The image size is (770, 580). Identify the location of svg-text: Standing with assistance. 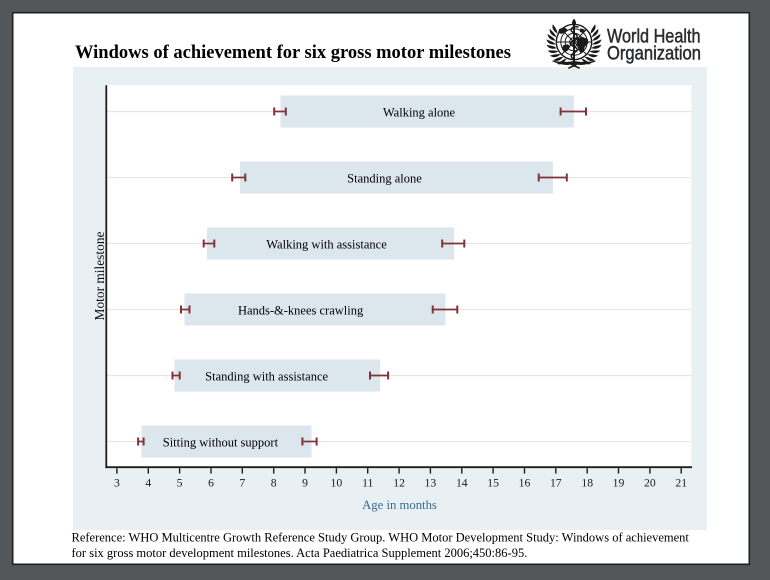
(266, 376).